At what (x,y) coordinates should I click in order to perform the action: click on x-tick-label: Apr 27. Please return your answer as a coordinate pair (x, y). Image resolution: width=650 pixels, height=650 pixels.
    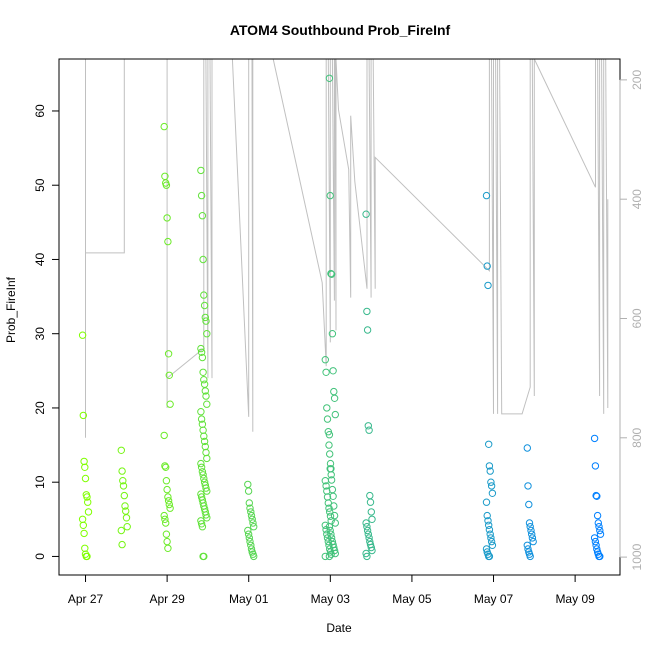
    Looking at the image, I should click on (86, 599).